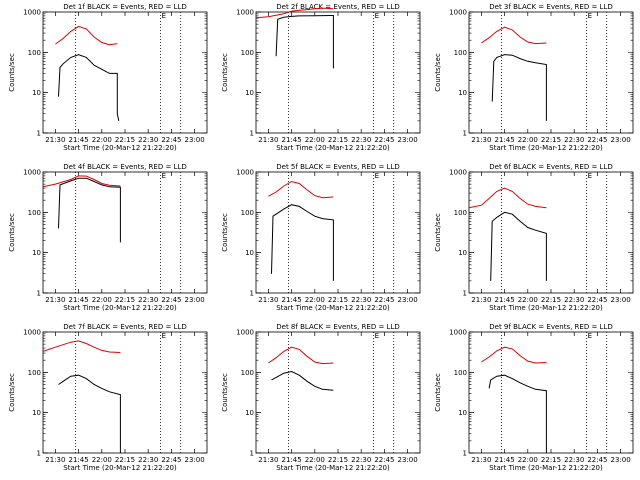 This screenshot has height=480, width=640. I want to click on chart-title: Det 5f BLACK = Events, RED = LLD, so click(337, 167).